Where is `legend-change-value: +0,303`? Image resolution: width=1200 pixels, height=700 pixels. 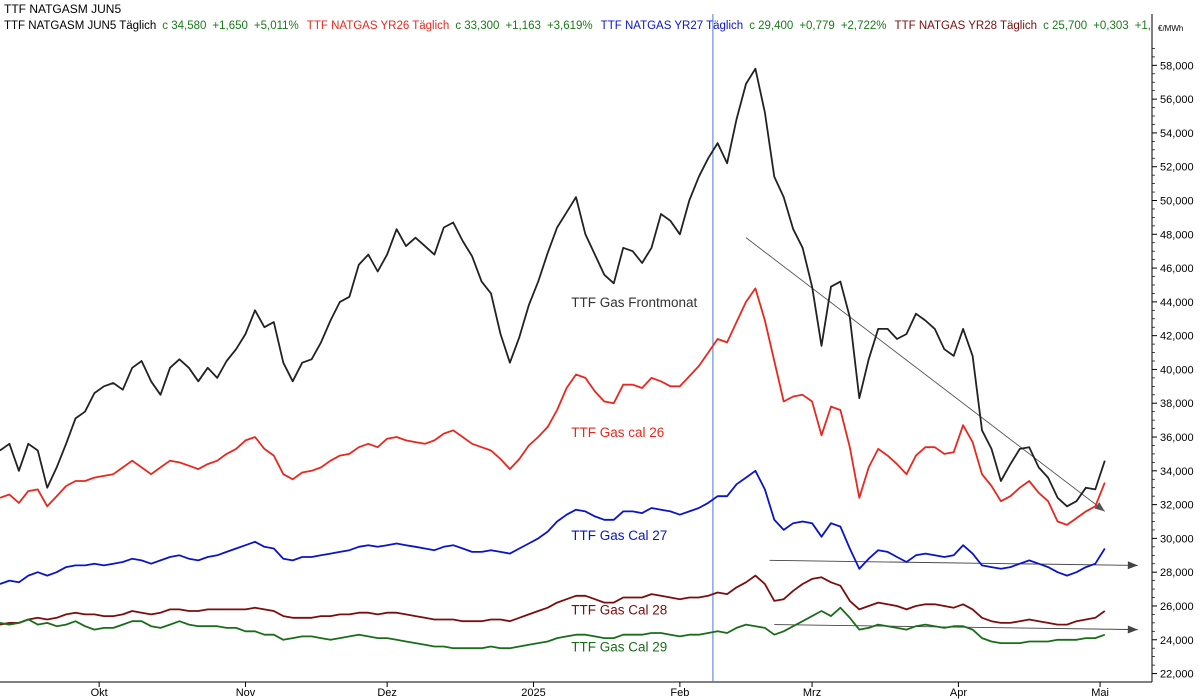 legend-change-value: +0,303 is located at coordinates (1111, 26).